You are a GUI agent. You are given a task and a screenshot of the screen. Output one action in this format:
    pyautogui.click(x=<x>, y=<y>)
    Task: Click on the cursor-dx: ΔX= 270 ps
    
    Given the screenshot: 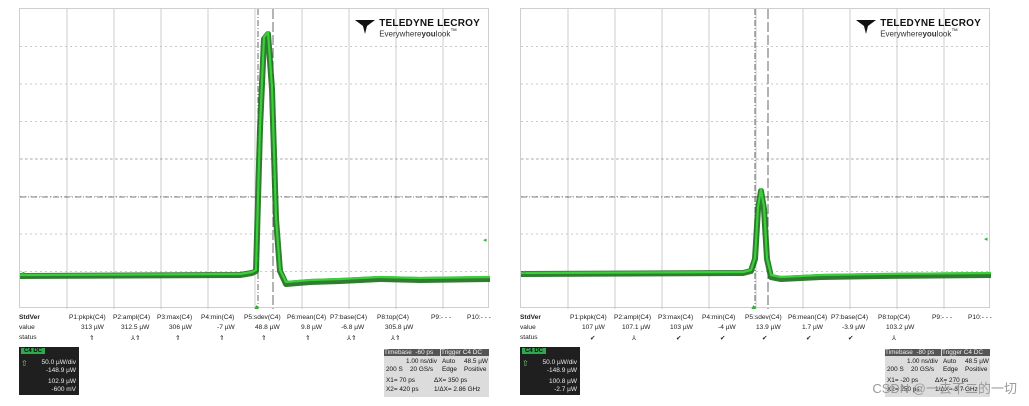 What is the action you would take?
    pyautogui.click(x=952, y=380)
    